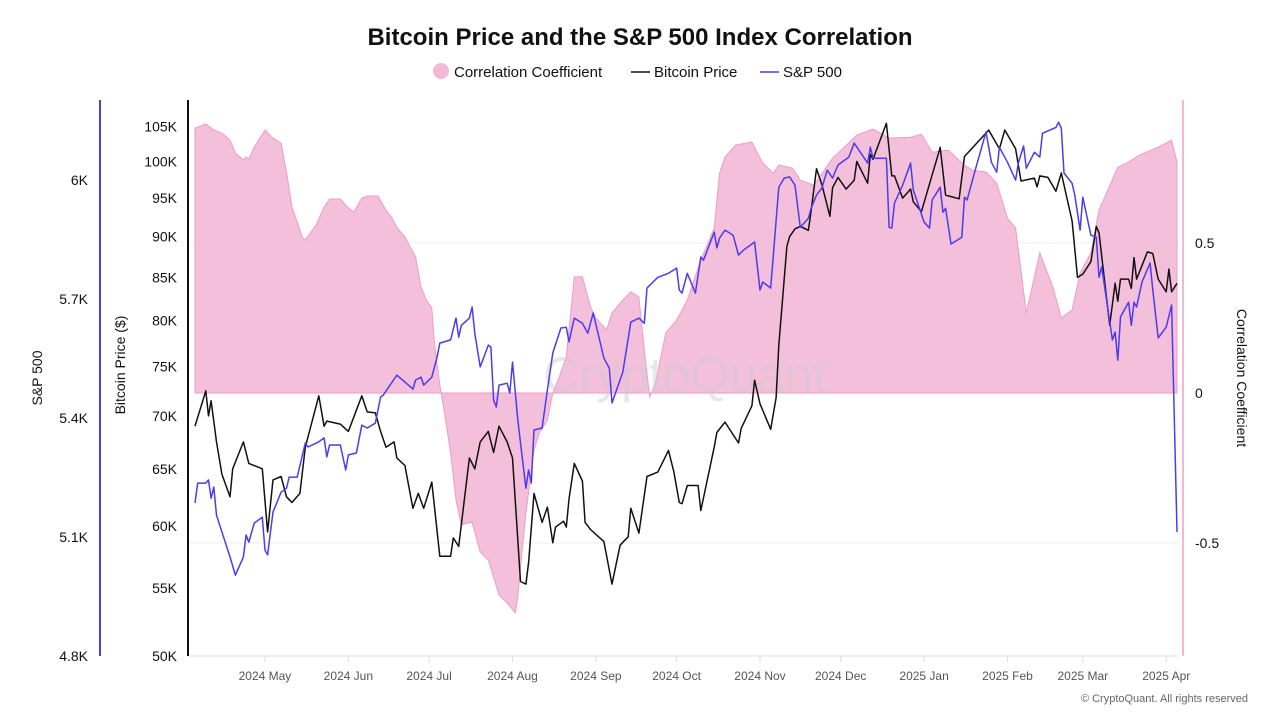 The width and height of the screenshot is (1280, 725). Describe the element at coordinates (512, 676) in the screenshot. I see `x-tick-label: 2024 Aug` at that location.